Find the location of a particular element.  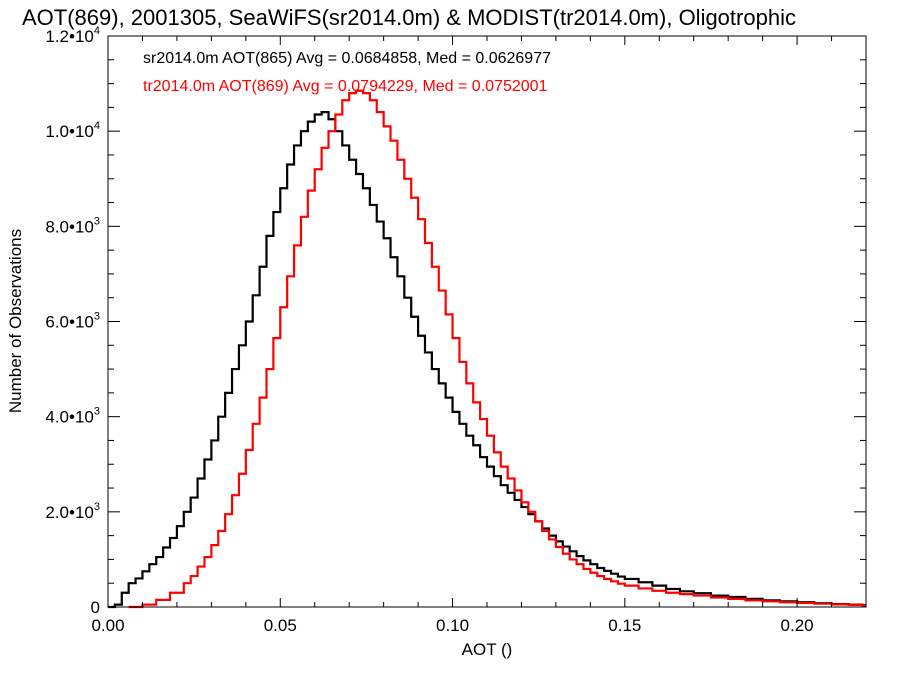

y-tick-label: 6.0•103 is located at coordinates (72, 321).